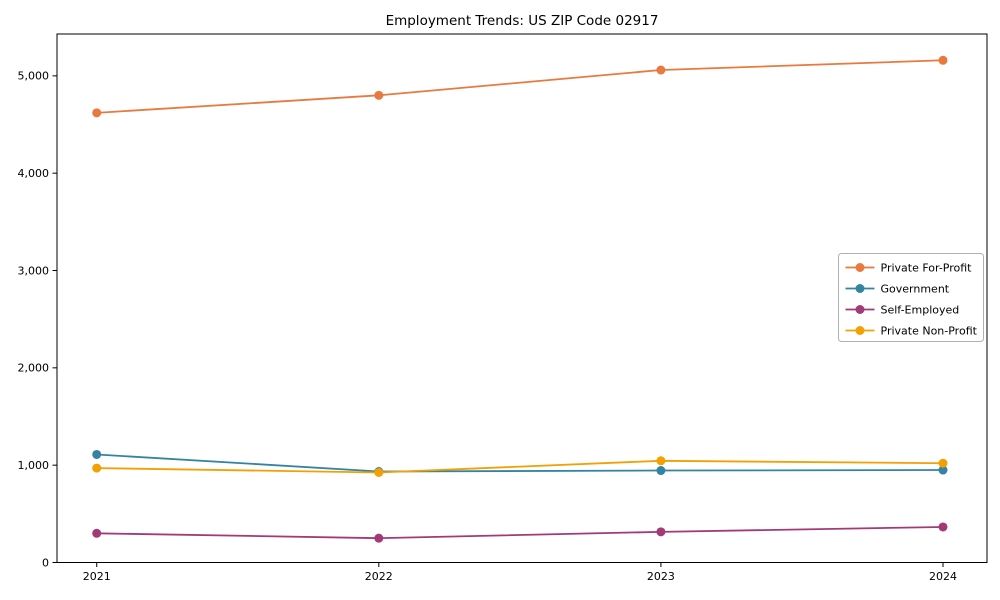 This screenshot has height=600, width=1000. Describe the element at coordinates (379, 576) in the screenshot. I see `x-tick-label: 2022` at that location.